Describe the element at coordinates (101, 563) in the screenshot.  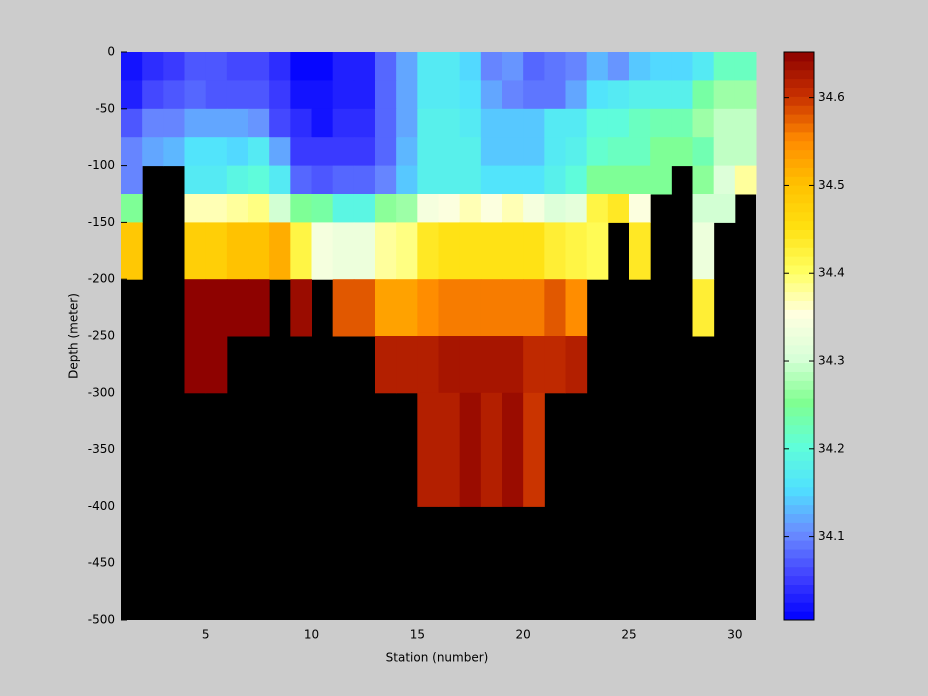
I see `y-tick-label: -450` at that location.